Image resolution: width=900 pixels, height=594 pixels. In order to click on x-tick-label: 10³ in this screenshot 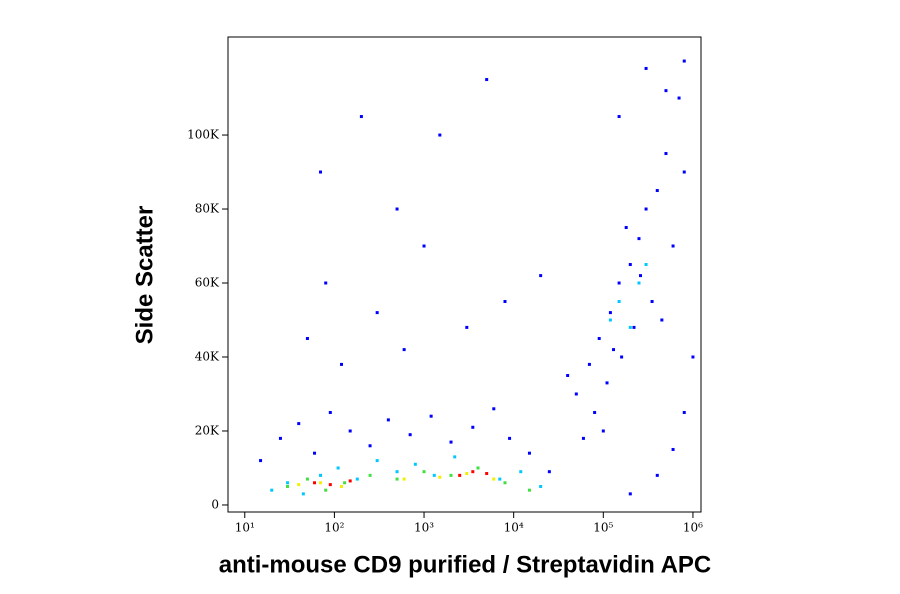, I will do `click(424, 528)`.